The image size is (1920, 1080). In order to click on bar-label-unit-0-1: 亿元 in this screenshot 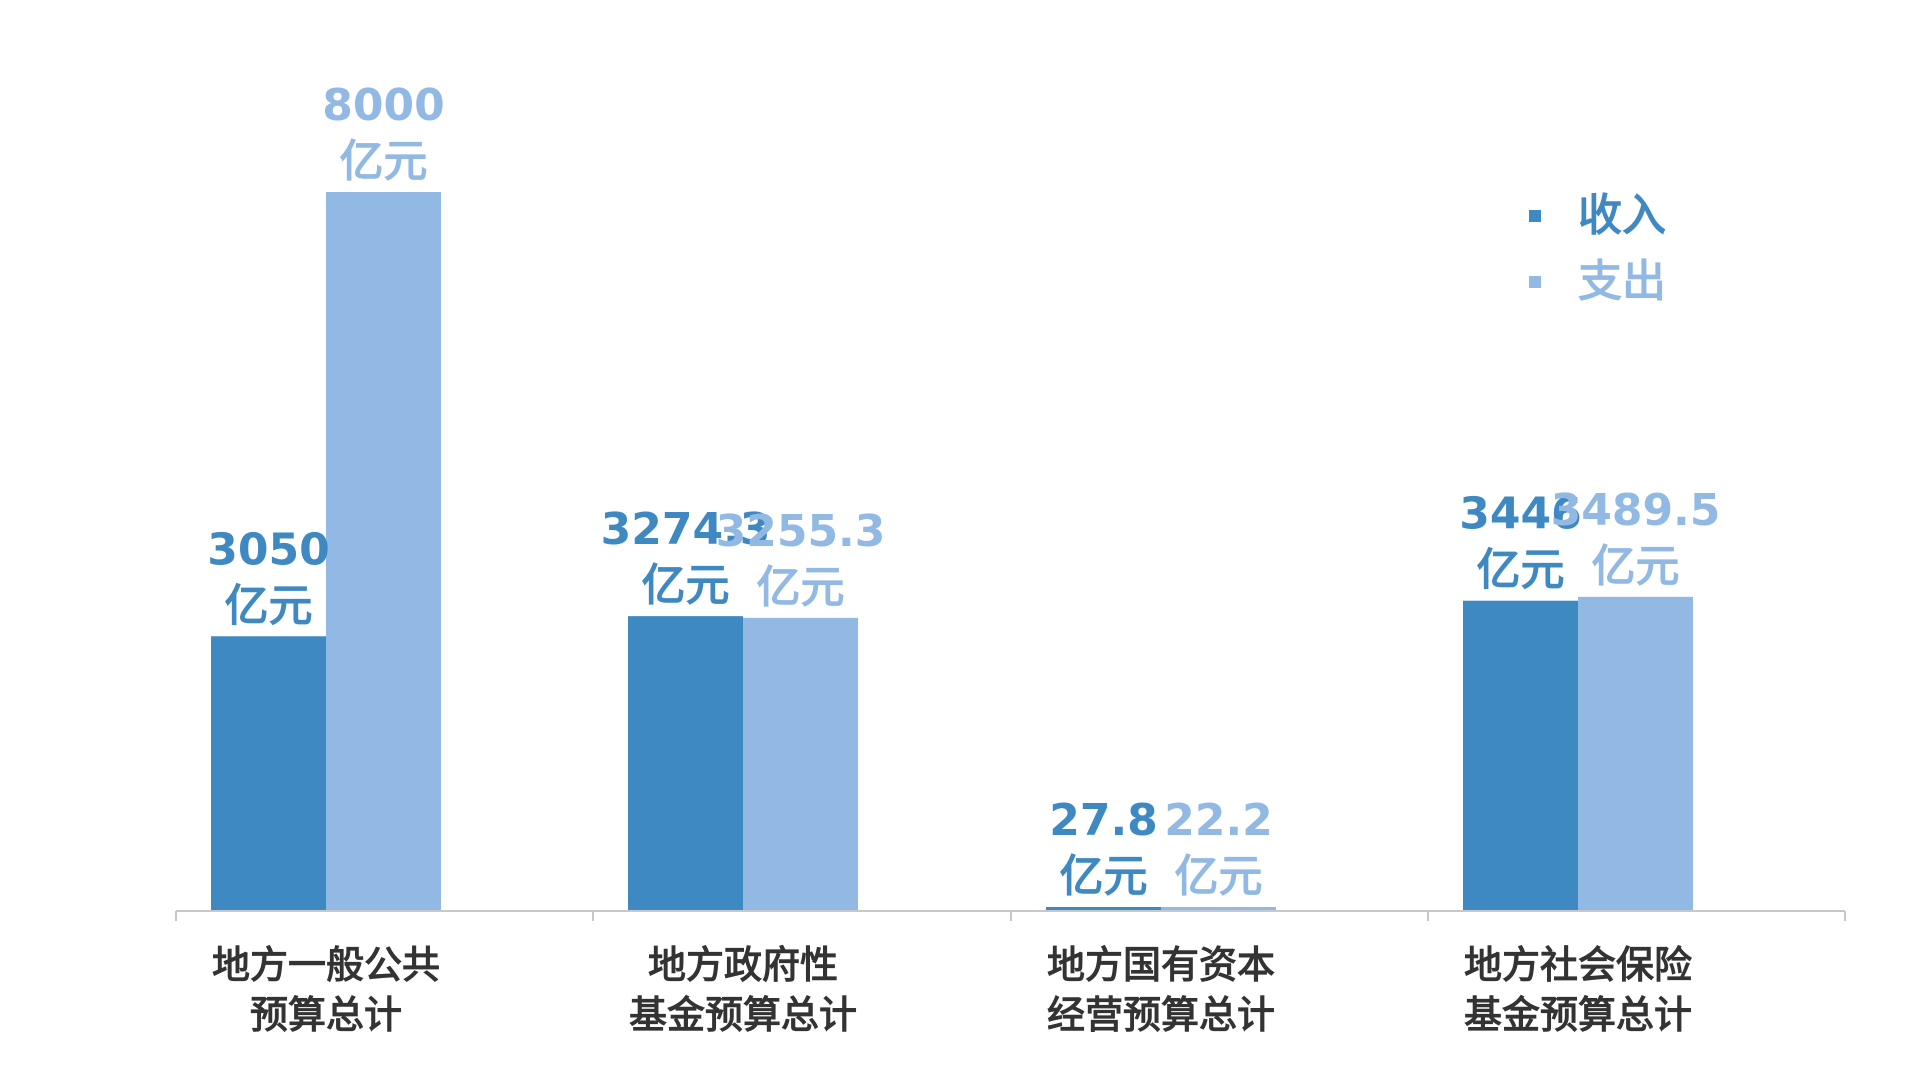, I will do `click(686, 585)`.